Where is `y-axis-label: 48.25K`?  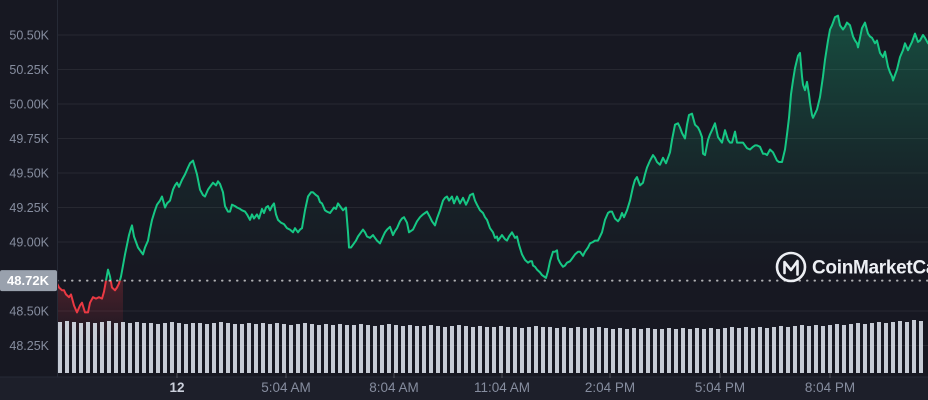 y-axis-label: 48.25K is located at coordinates (29, 346).